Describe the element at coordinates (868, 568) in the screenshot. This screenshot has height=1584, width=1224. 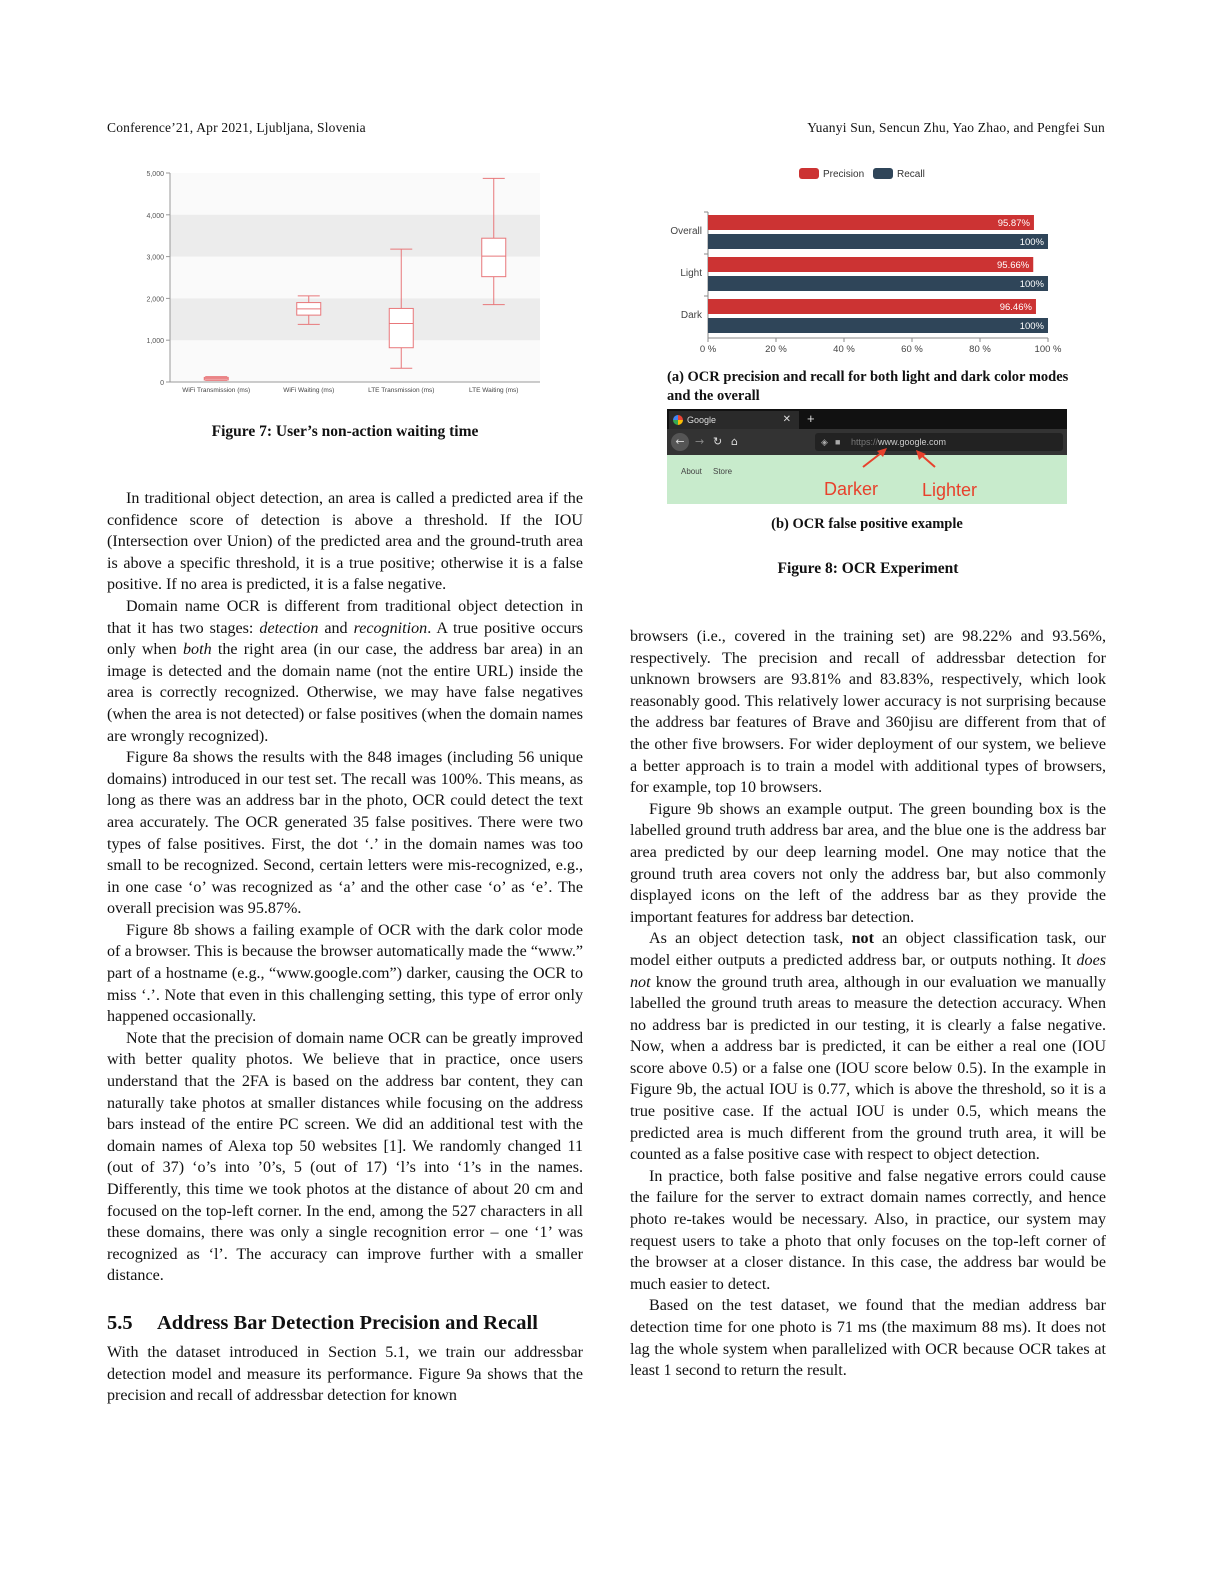
I see `figure-8-caption: Figure 8: OCR Experiment` at that location.